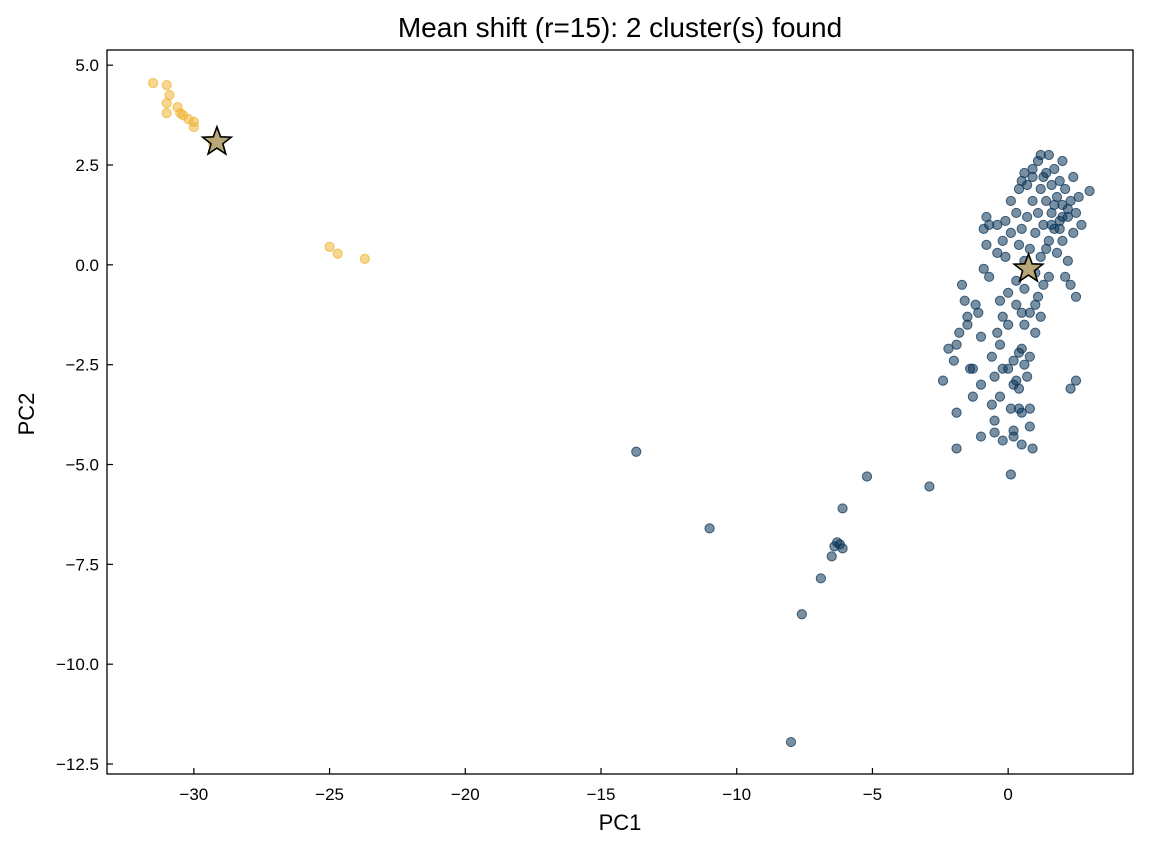 Image resolution: width=1149 pixels, height=849 pixels. What do you see at coordinates (77, 764) in the screenshot?
I see `y-tick-label: −12.5` at bounding box center [77, 764].